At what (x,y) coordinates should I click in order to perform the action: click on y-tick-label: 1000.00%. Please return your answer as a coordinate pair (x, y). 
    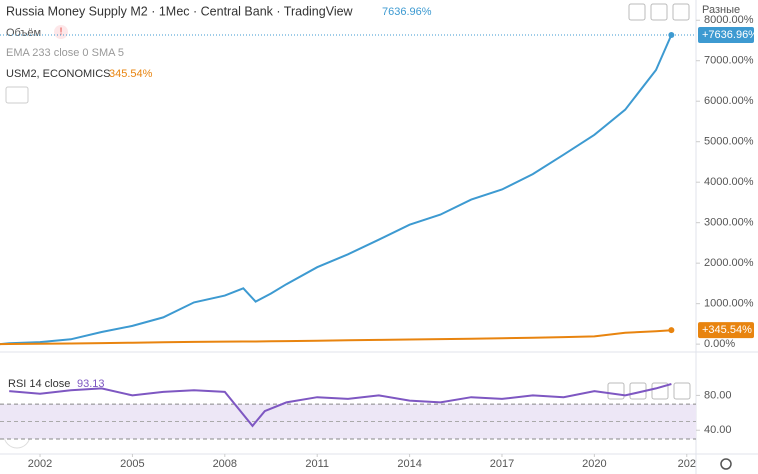
    Looking at the image, I should click on (729, 304).